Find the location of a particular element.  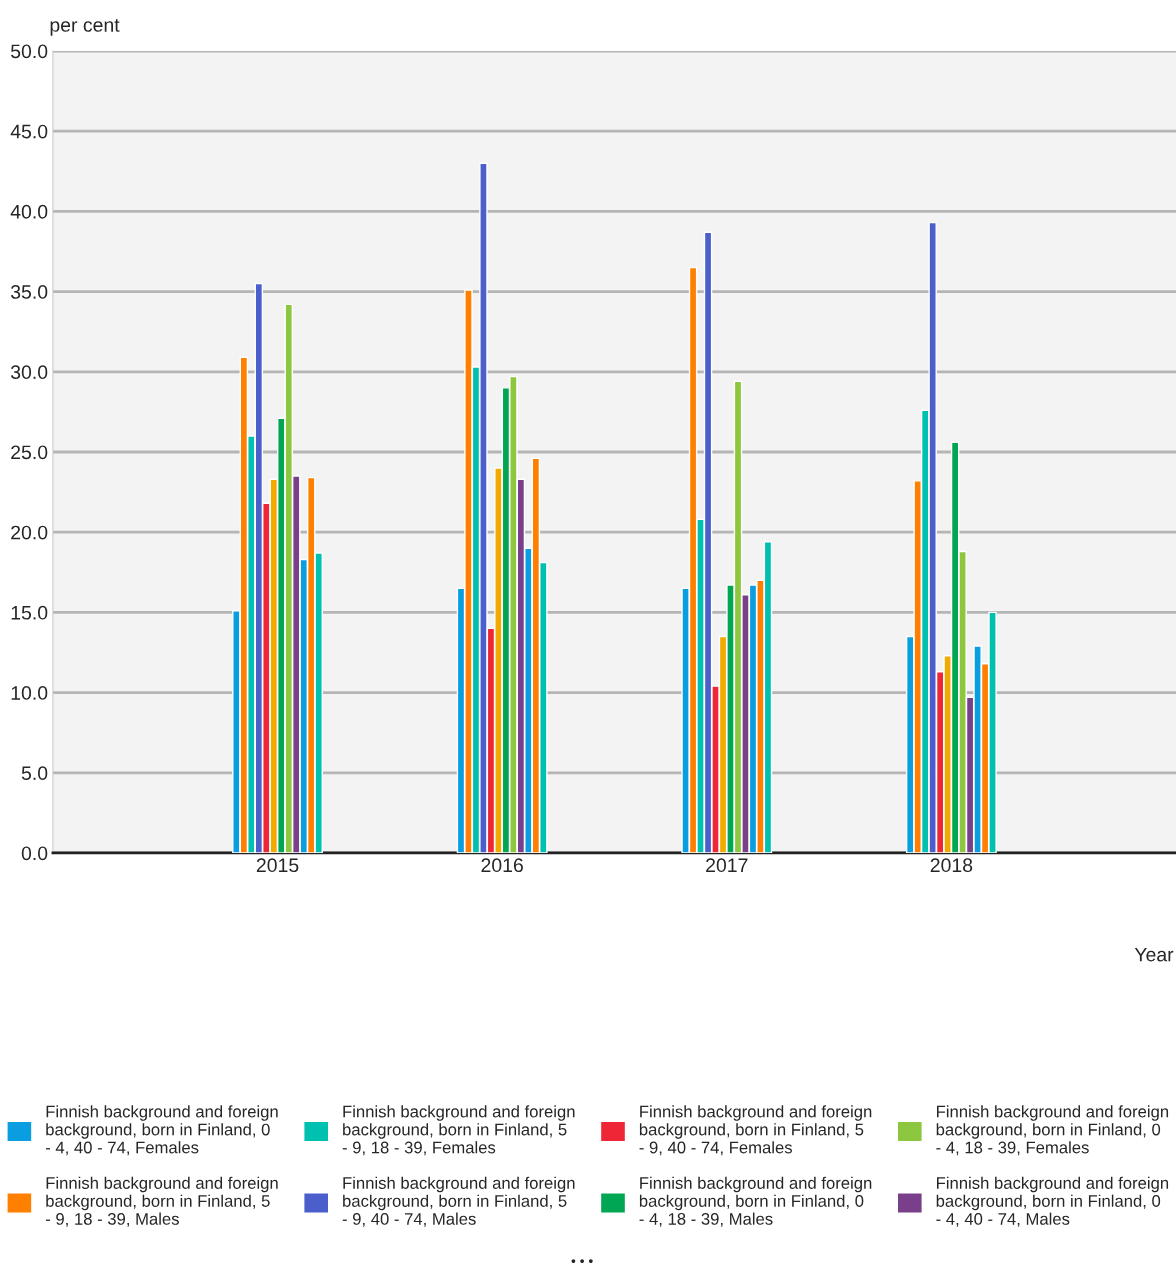

y-tick-label: 5.0 is located at coordinates (34, 773).